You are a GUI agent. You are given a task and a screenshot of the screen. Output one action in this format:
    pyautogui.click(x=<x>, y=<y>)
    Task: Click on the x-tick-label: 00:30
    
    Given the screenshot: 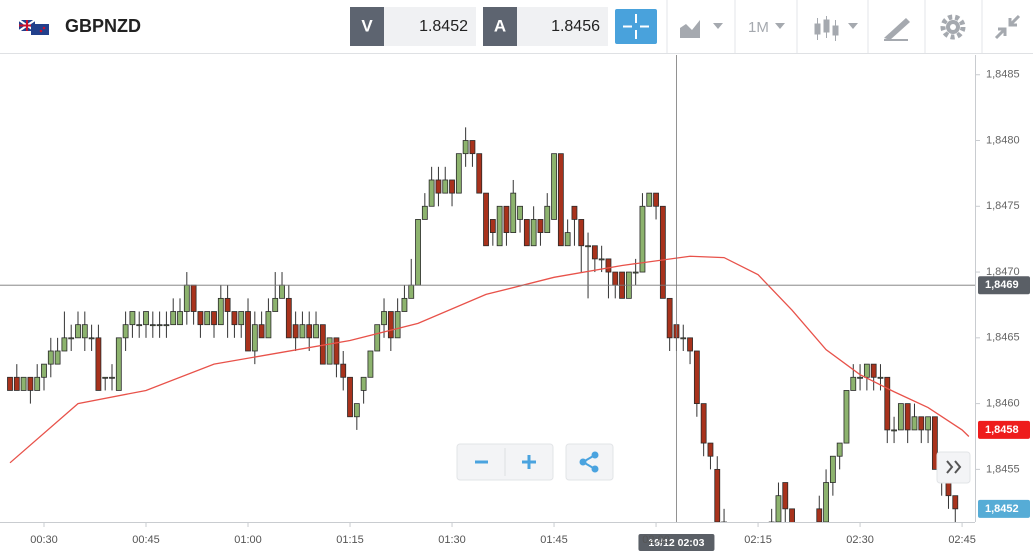 What is the action you would take?
    pyautogui.click(x=44, y=540)
    